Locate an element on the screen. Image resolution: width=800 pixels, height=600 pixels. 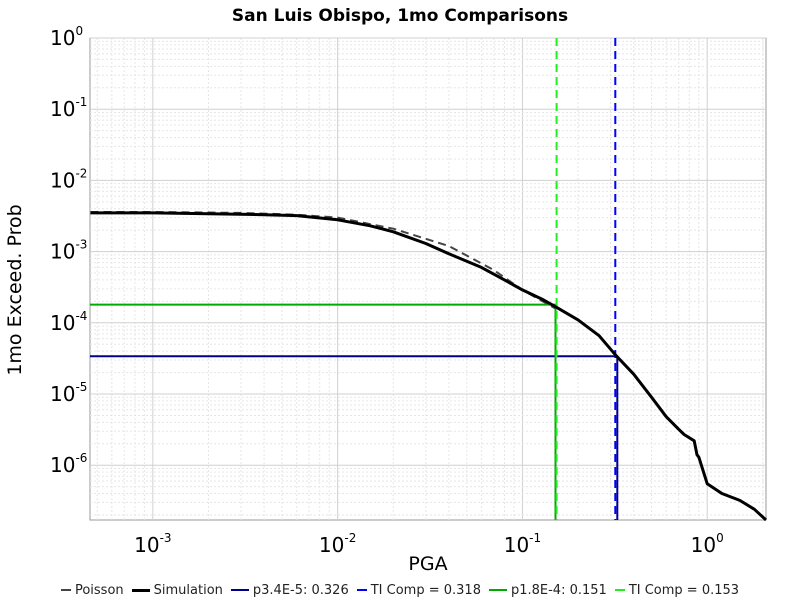
y-tick-label: 10⁰ is located at coordinates (66, 37).